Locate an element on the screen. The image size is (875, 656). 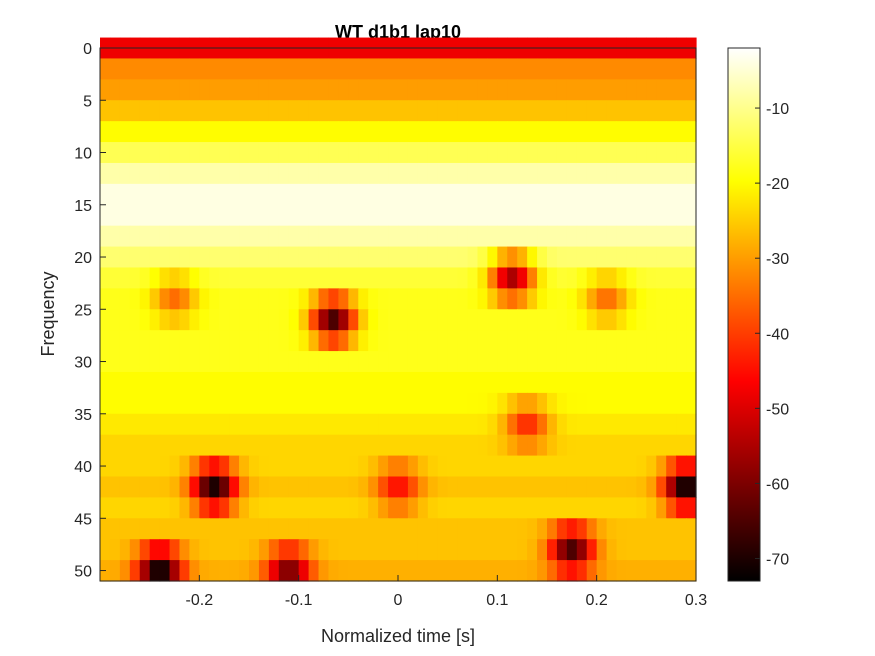
x-axis-label: Normalized time [s] is located at coordinates (398, 636).